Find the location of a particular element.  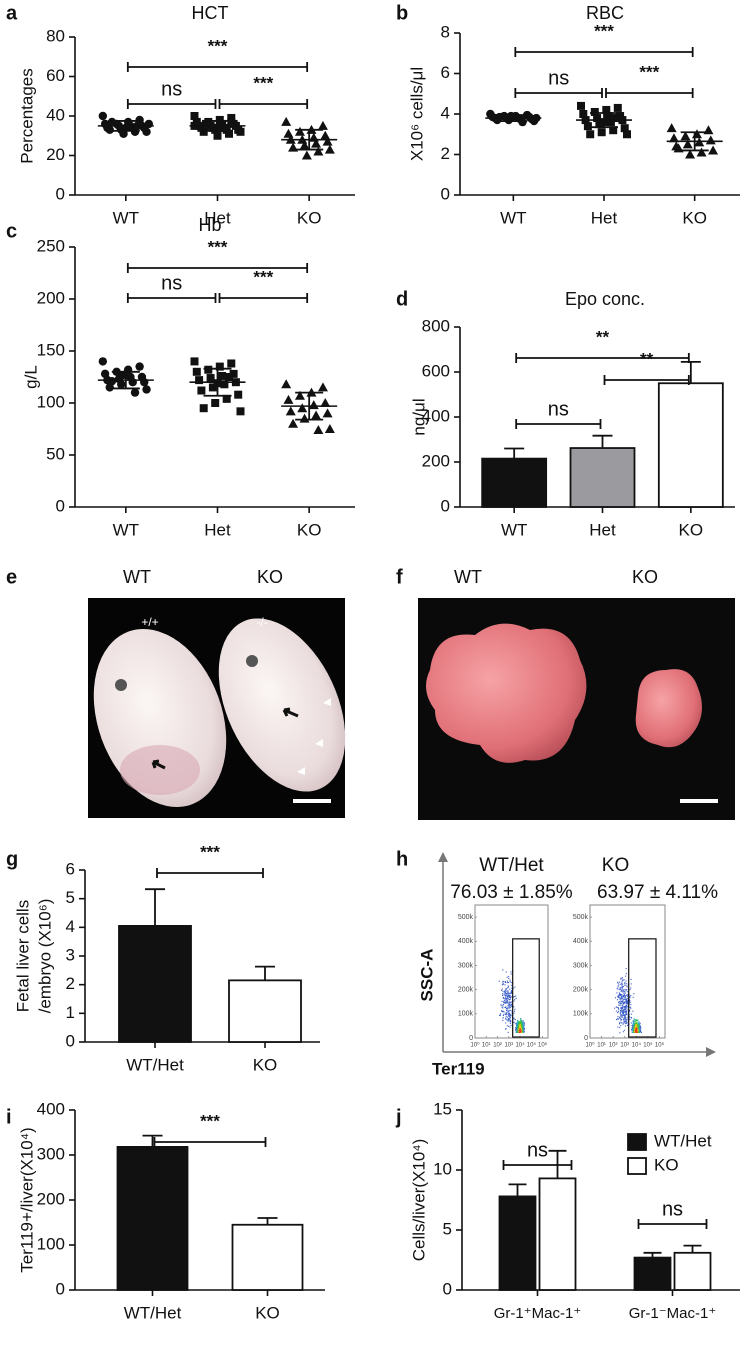

gate-stat: 76.03 ± 1.85% is located at coordinates (511, 892).